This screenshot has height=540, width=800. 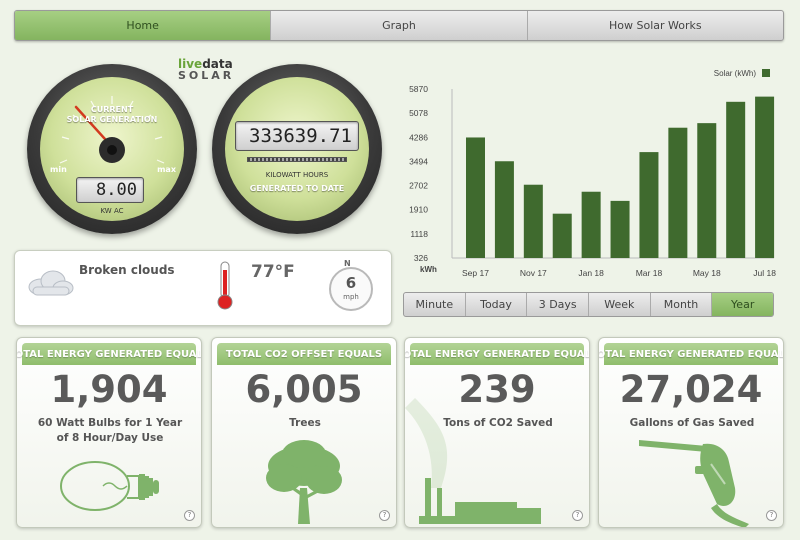 What do you see at coordinates (203, 288) in the screenshot?
I see `weather-panel: Broken clouds 77°F N 6 mph` at bounding box center [203, 288].